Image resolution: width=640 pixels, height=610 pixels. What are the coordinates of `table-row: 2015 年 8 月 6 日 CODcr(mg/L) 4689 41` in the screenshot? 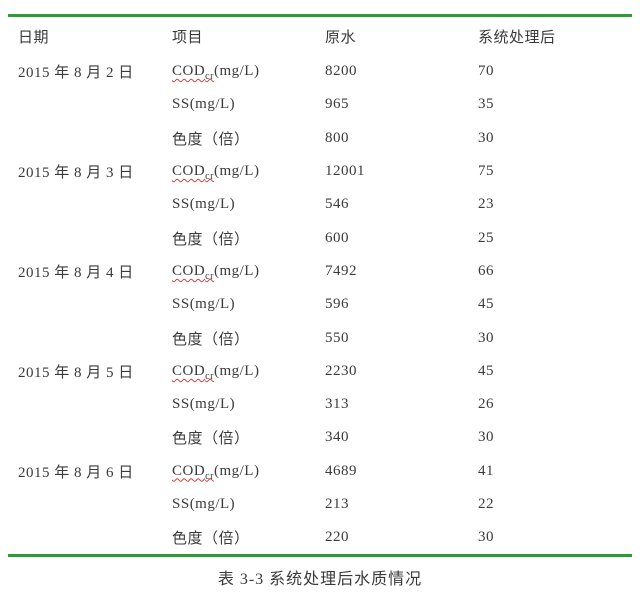 It's located at (325, 471).